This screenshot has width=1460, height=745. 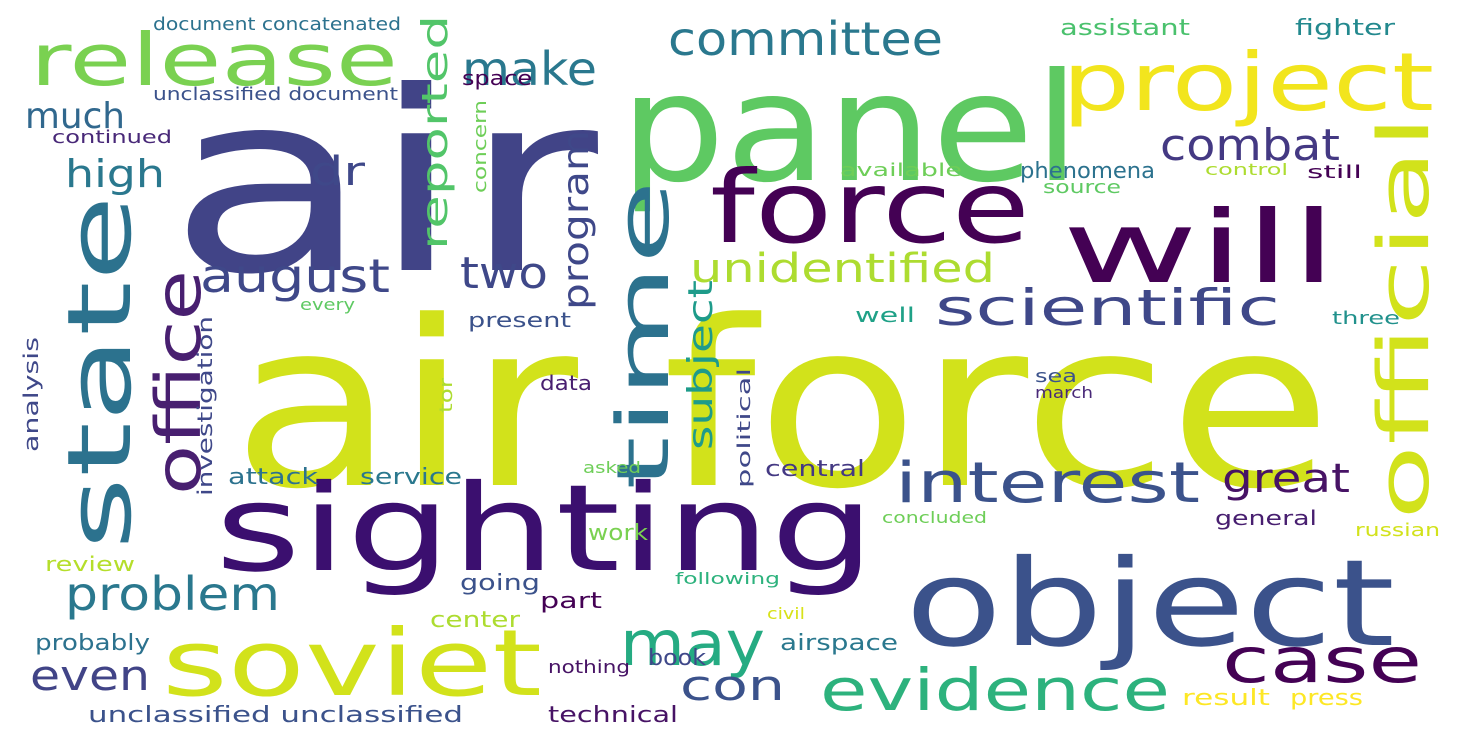 What do you see at coordinates (1107, 308) in the screenshot?
I see `word-scientific: scientific` at bounding box center [1107, 308].